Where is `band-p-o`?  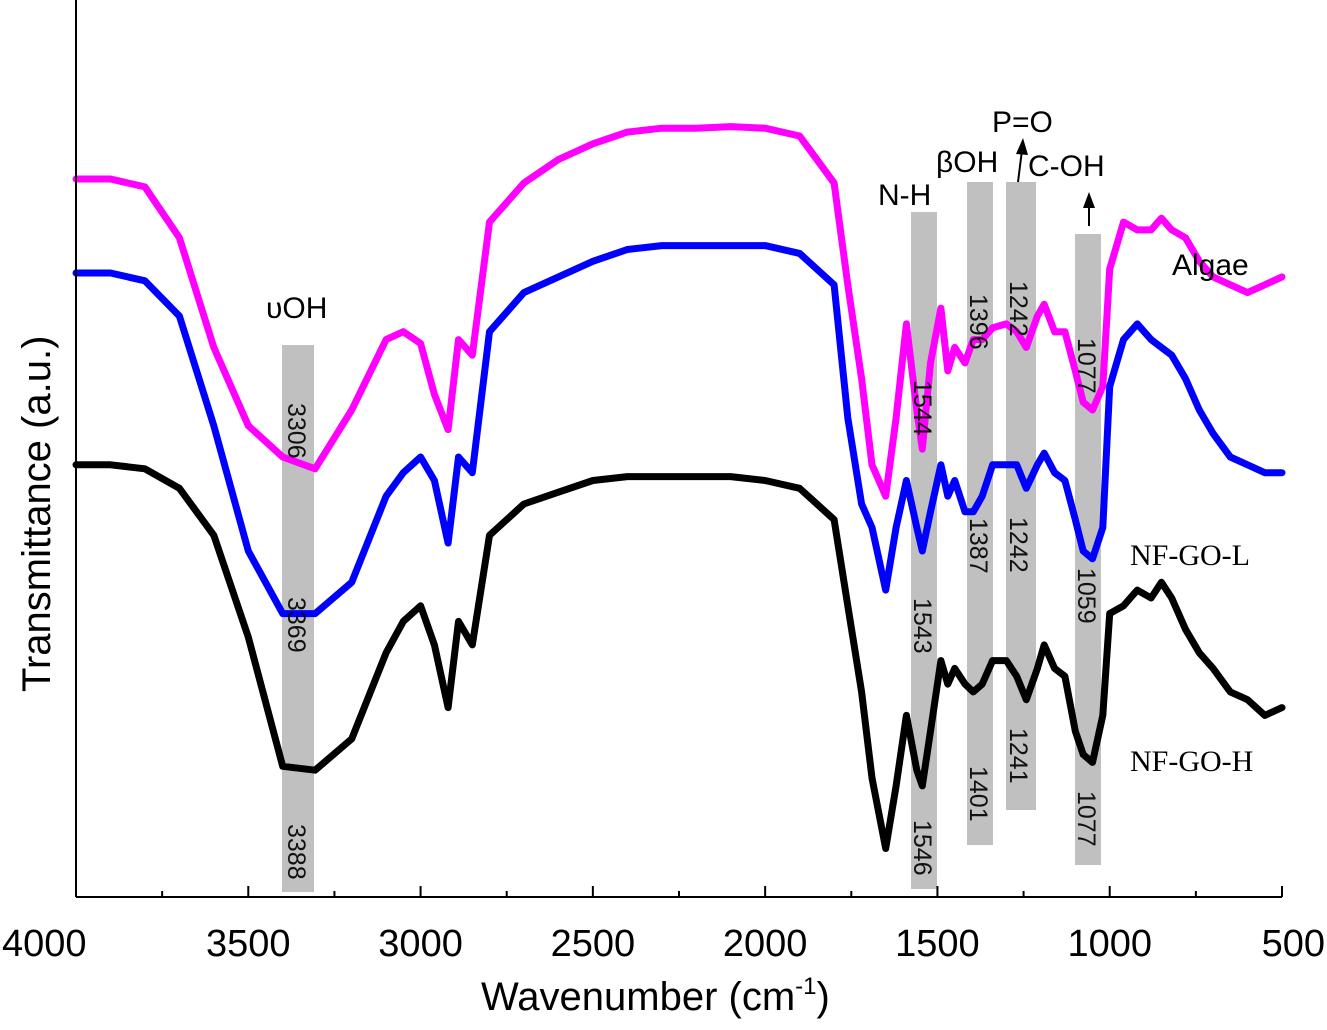 band-p-o is located at coordinates (1021, 496).